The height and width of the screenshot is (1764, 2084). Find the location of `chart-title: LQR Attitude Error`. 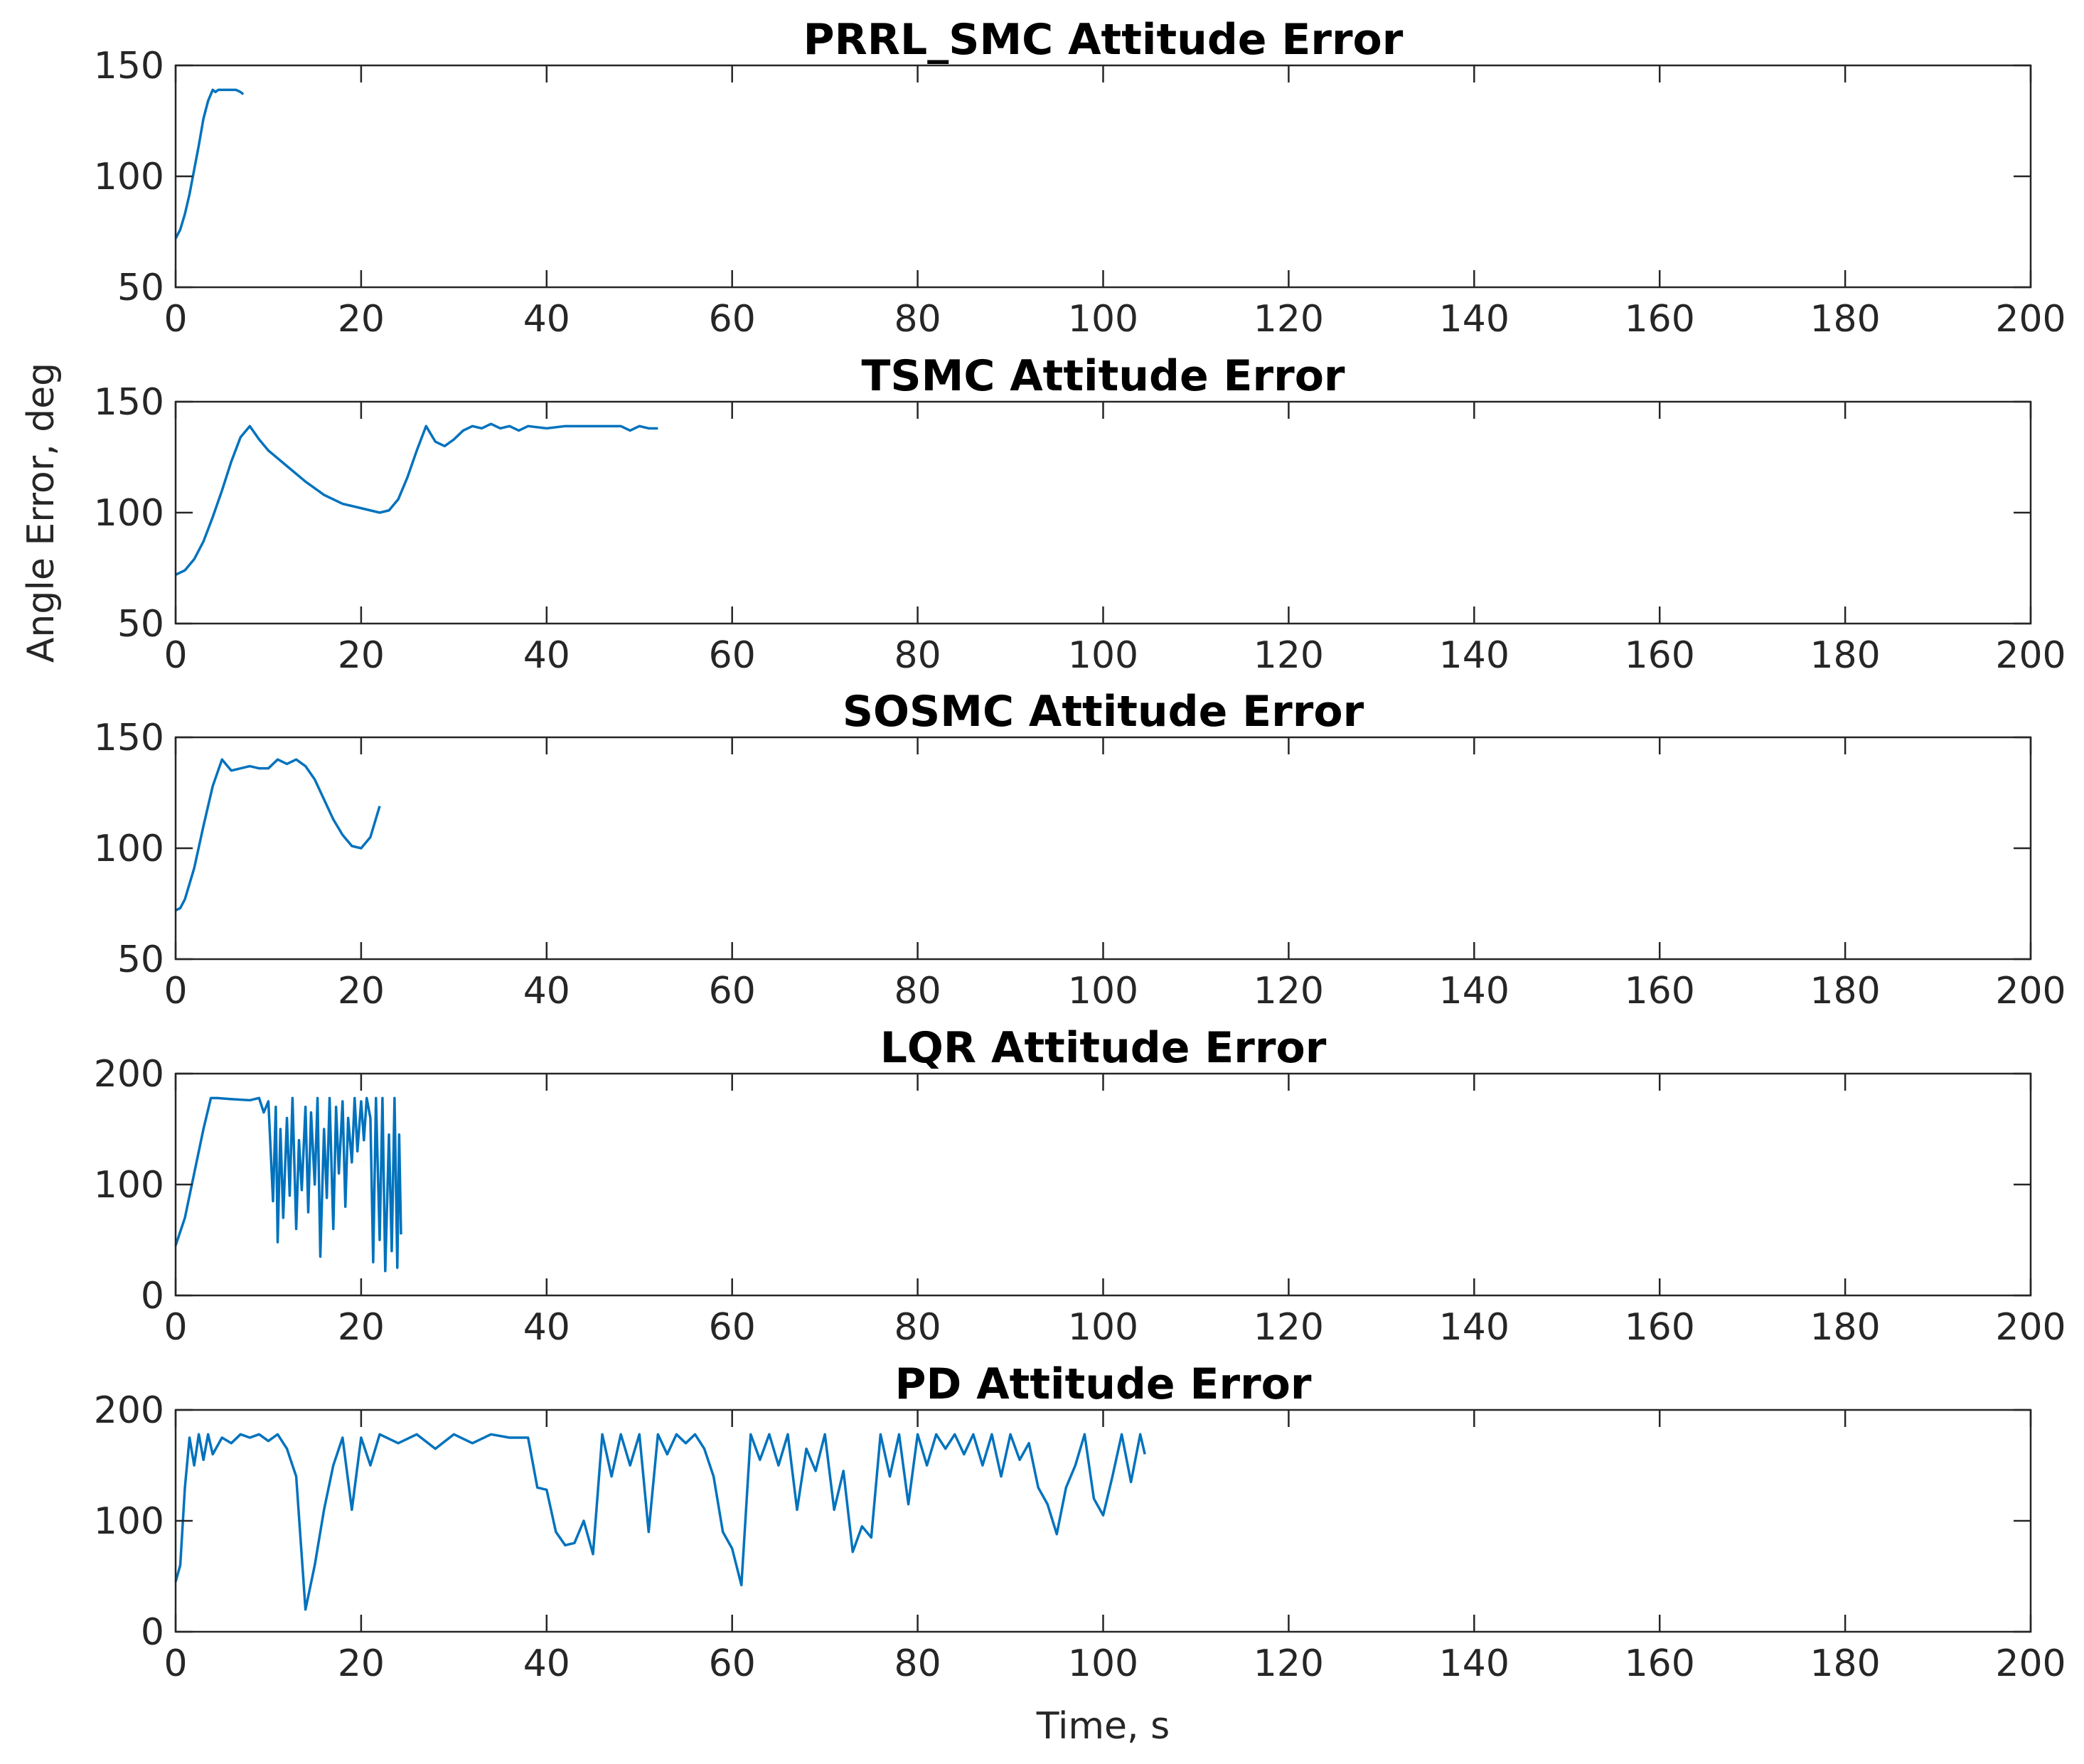

chart-title: LQR Attitude Error is located at coordinates (1103, 1048).